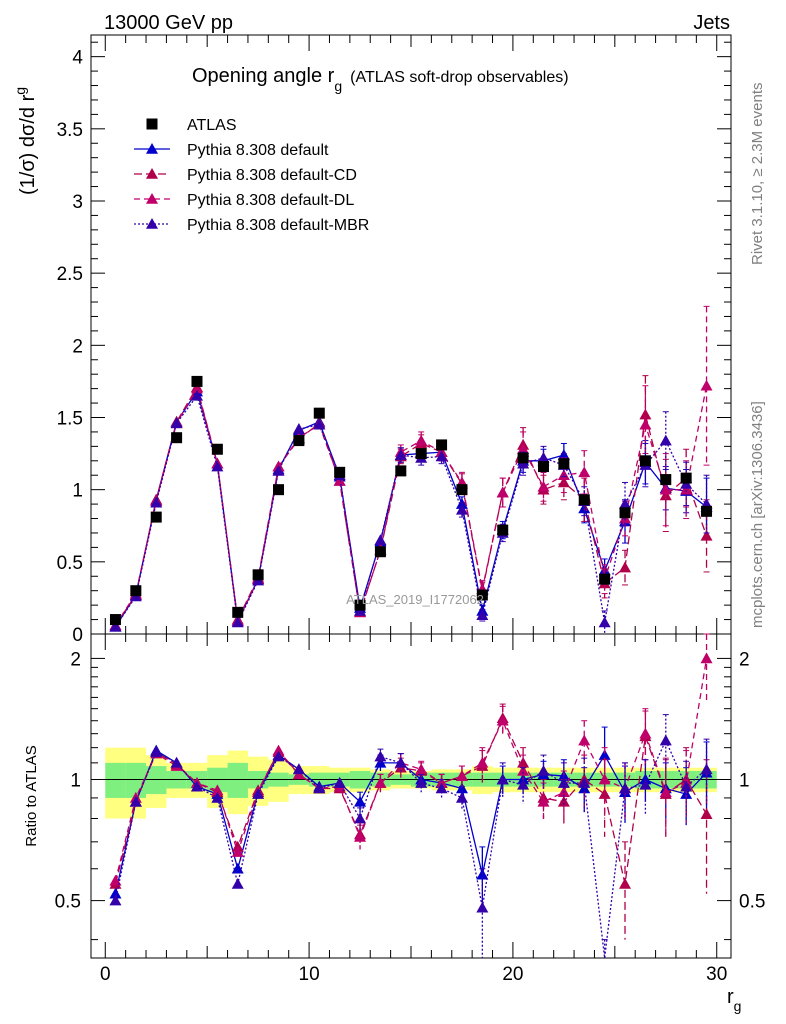 This screenshot has width=786, height=1024. Describe the element at coordinates (270, 200) in the screenshot. I see `legend-label: Pythia 8.308 default-DL` at that location.